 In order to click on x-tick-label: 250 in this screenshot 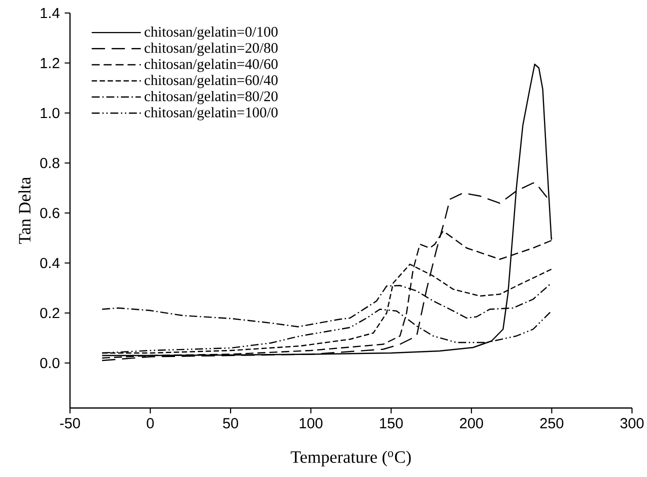, I will do `click(552, 423)`.